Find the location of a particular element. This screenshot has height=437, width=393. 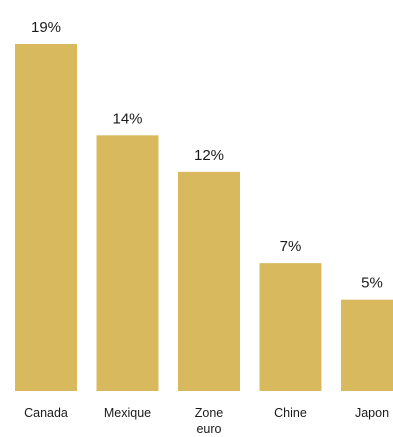

category-label-0: Canada is located at coordinates (46, 413).